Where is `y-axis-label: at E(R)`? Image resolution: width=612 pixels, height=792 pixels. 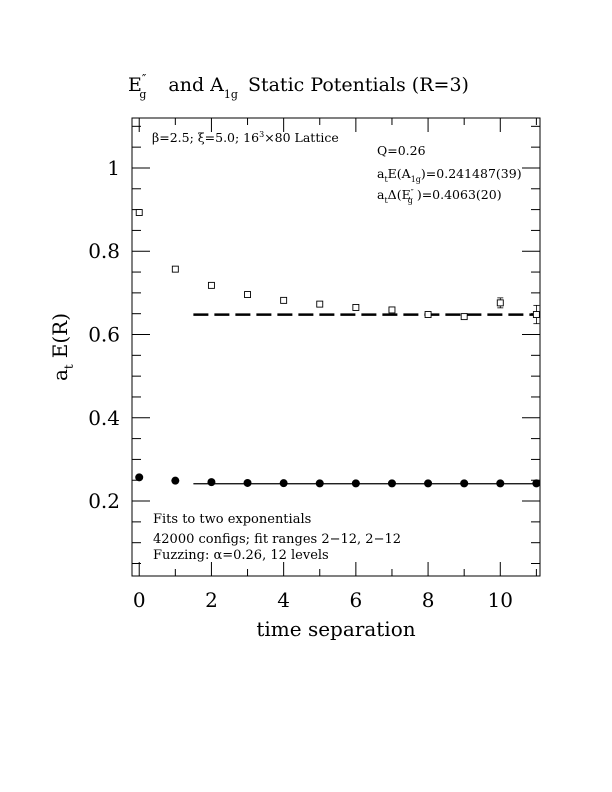
y-axis-label: at E(R) is located at coordinates (62, 347).